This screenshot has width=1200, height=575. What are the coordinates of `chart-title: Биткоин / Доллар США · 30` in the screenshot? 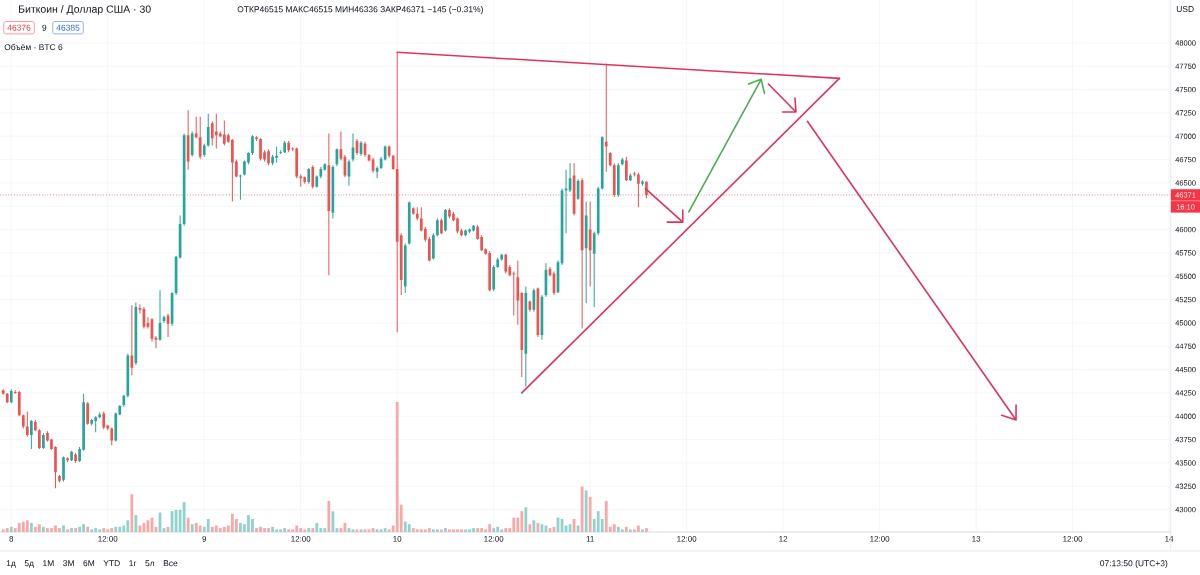 It's located at (85, 10).